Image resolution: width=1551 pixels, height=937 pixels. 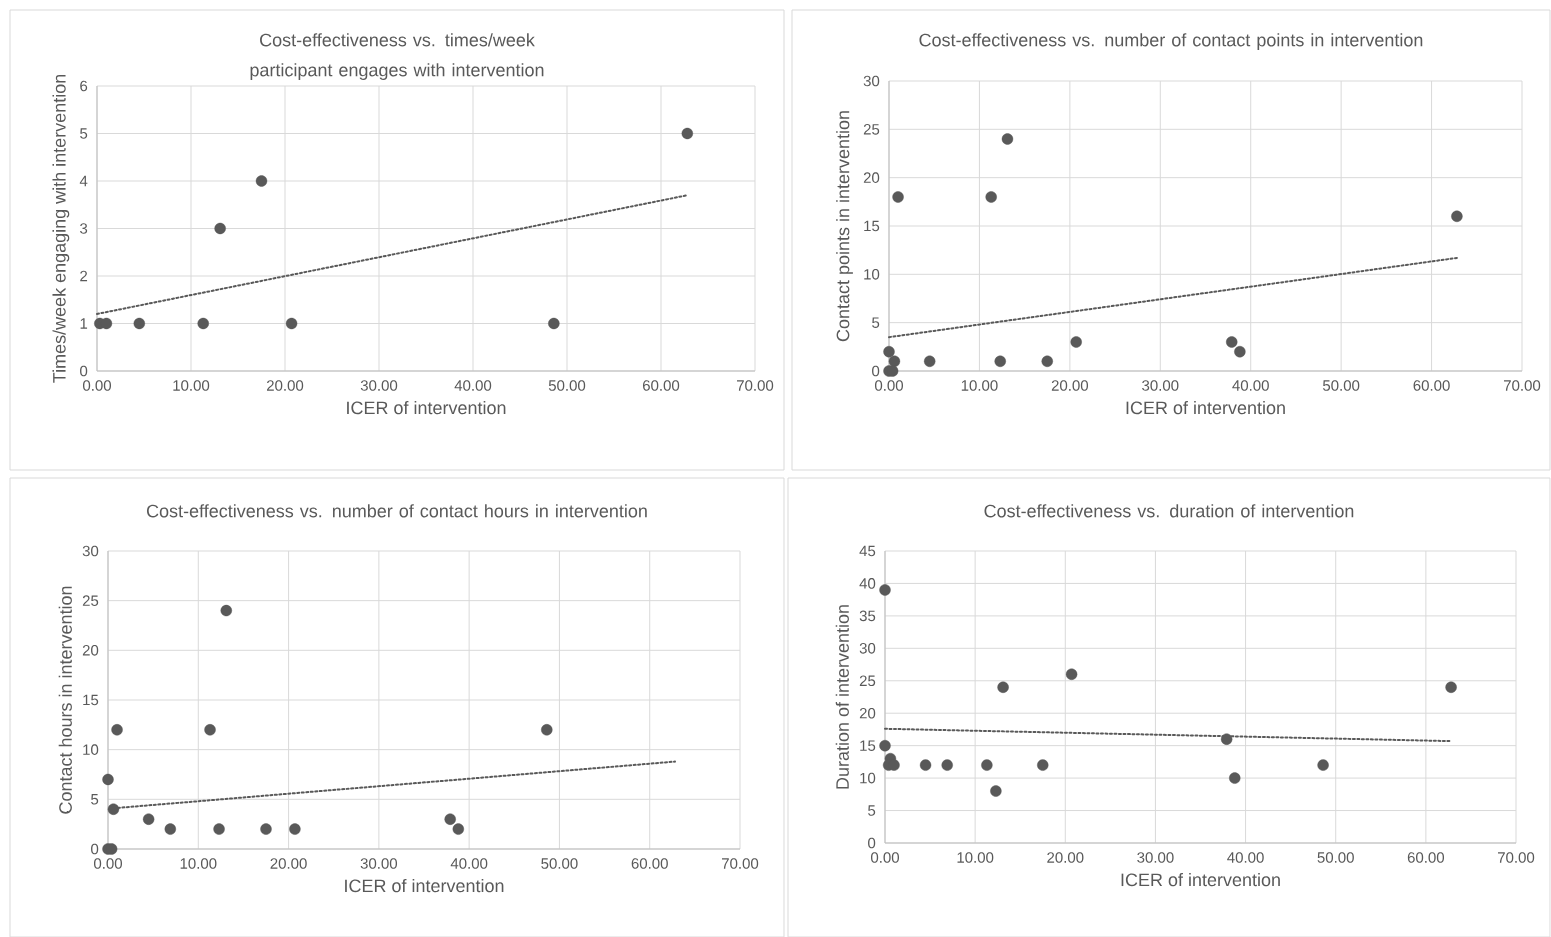 What do you see at coordinates (1171, 41) in the screenshot?
I see `chart-title: Cost-effectiveness vs. number of contact points in intervention` at bounding box center [1171, 41].